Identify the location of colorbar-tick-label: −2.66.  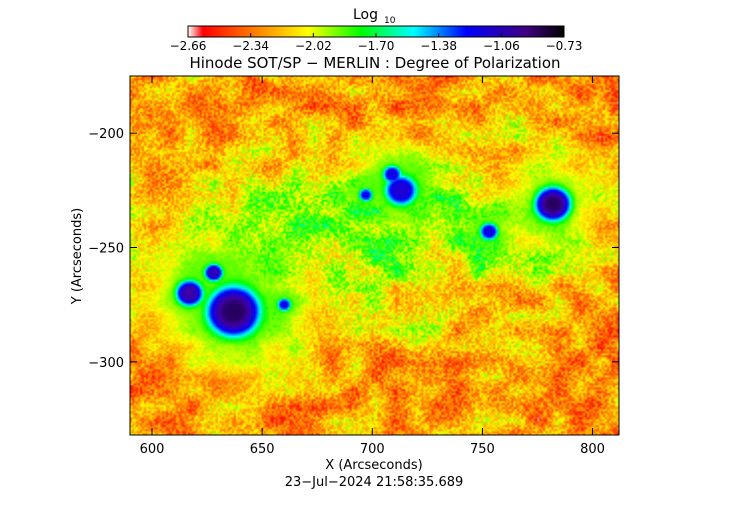
(188, 46).